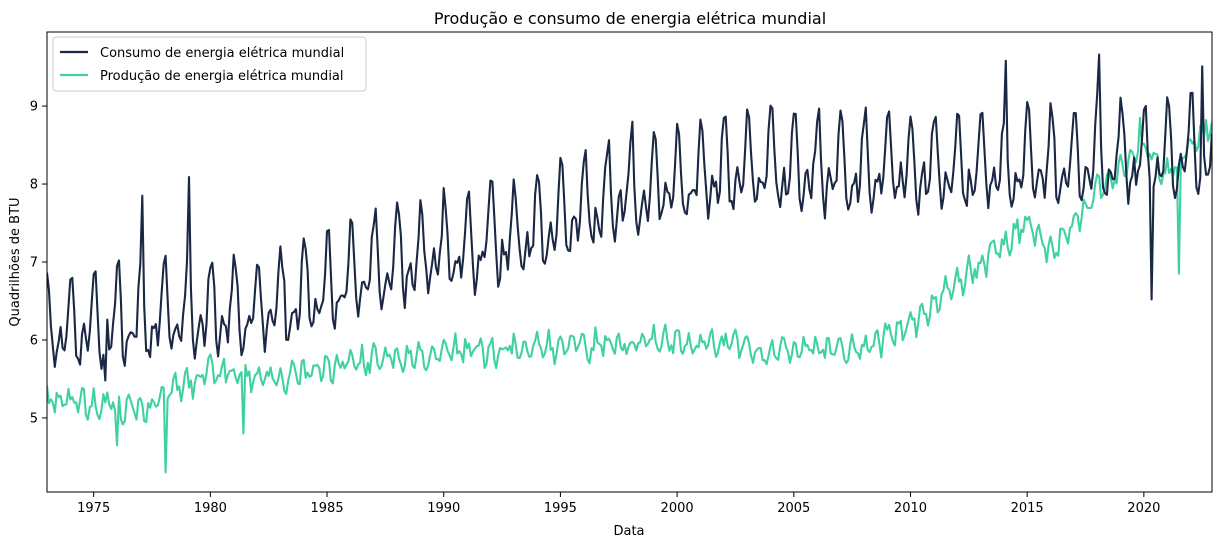 The image size is (1220, 548). I want to click on y-axis: 5 6 7 8 9, so click(38, 263).